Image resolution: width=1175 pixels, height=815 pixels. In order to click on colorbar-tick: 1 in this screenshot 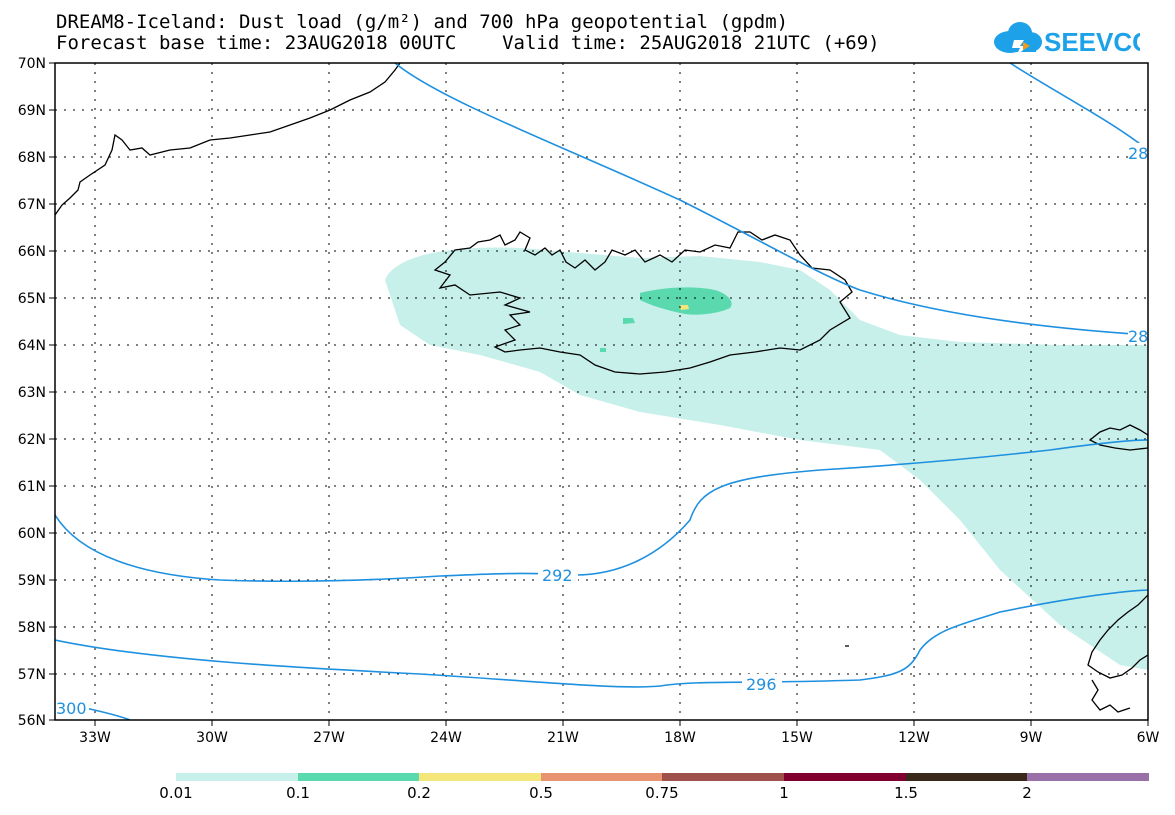, I will do `click(784, 793)`.